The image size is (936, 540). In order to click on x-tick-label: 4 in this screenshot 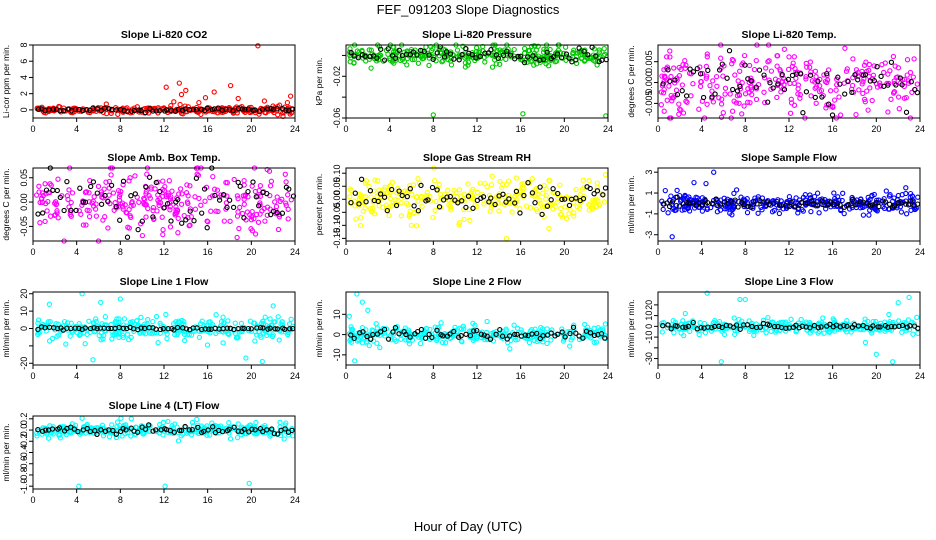, I will do `click(76, 129)`.